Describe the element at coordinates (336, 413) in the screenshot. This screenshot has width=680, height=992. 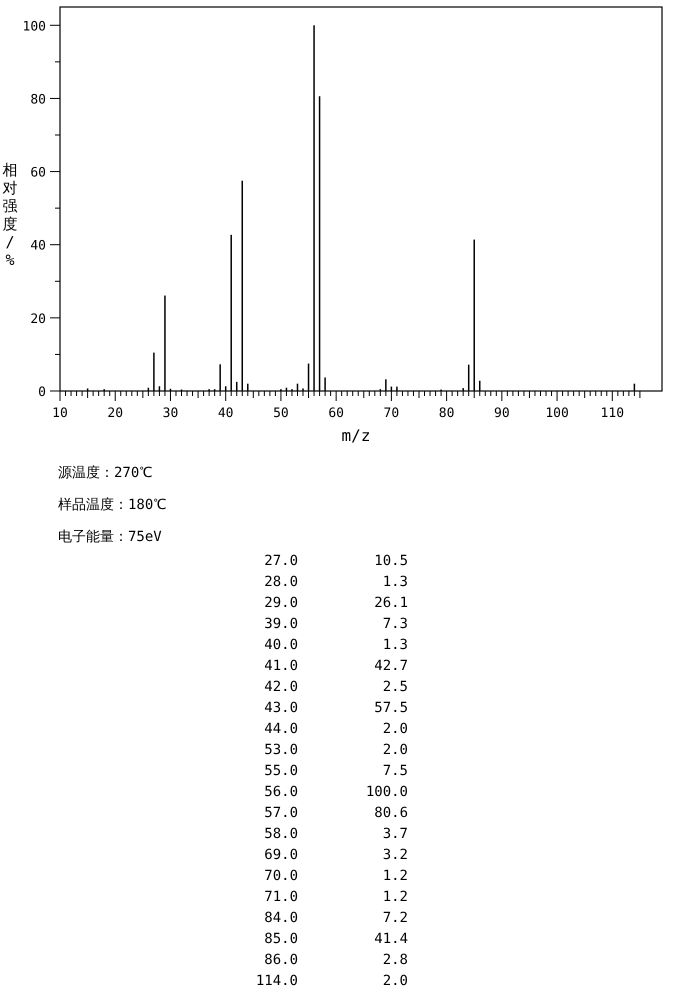
I see `x-tick-label: 60` at that location.